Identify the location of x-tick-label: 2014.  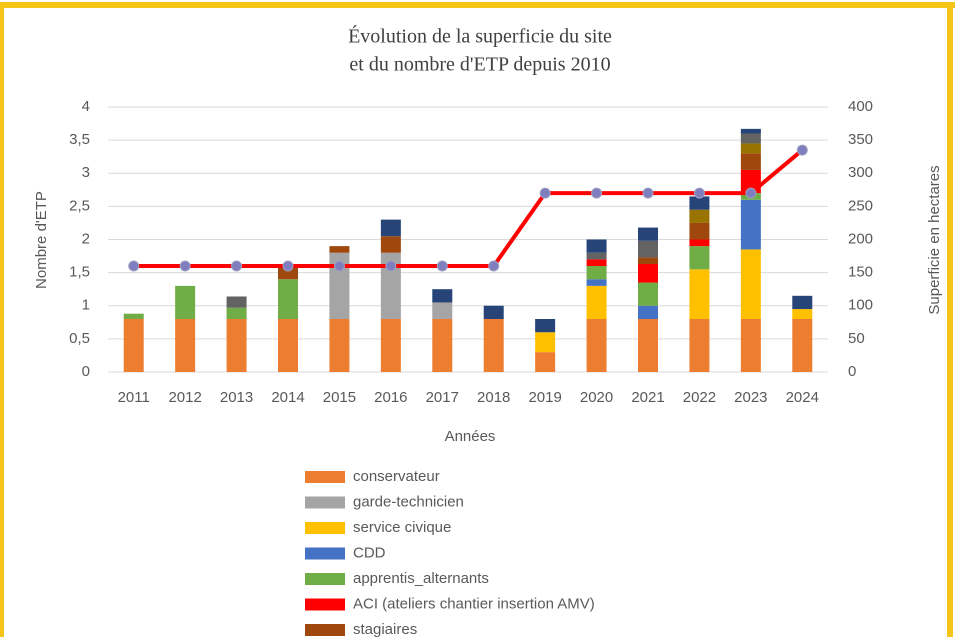
(287, 397).